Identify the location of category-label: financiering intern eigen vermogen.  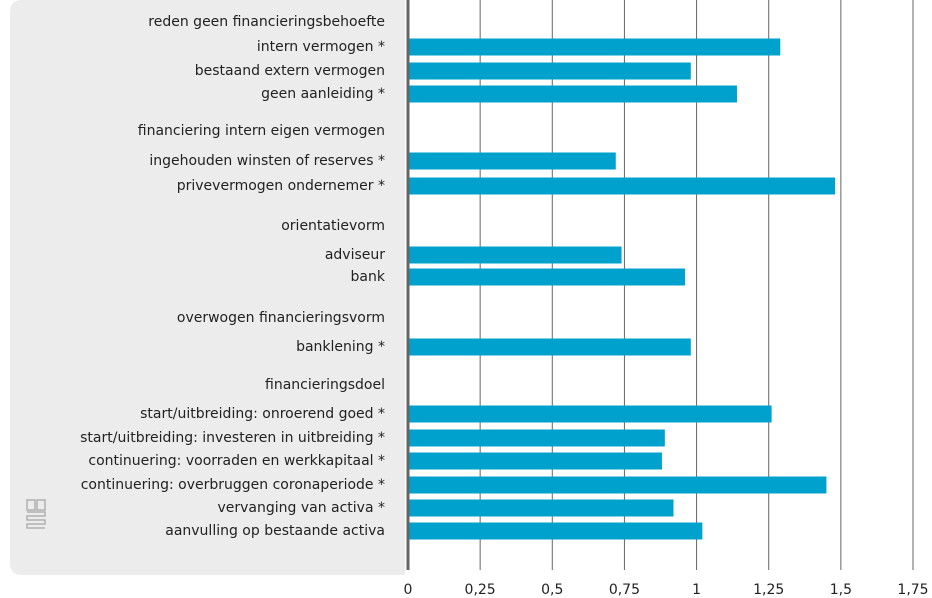
(261, 131).